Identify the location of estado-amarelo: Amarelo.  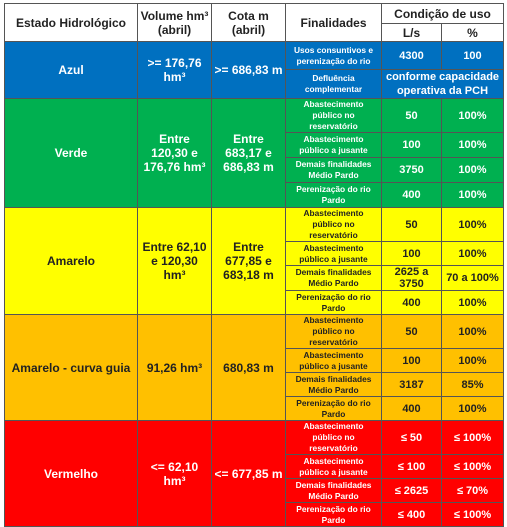
(71, 261).